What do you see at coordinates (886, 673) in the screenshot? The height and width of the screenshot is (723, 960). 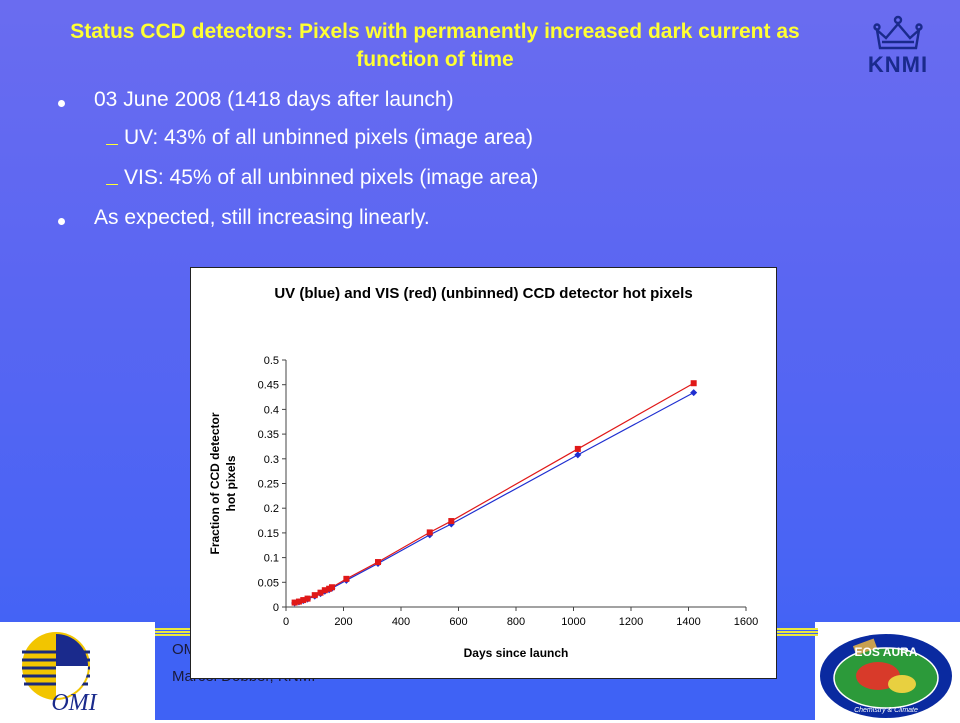 I see `eos-aura-logo: EOS AURA Chemistry & Climate` at bounding box center [886, 673].